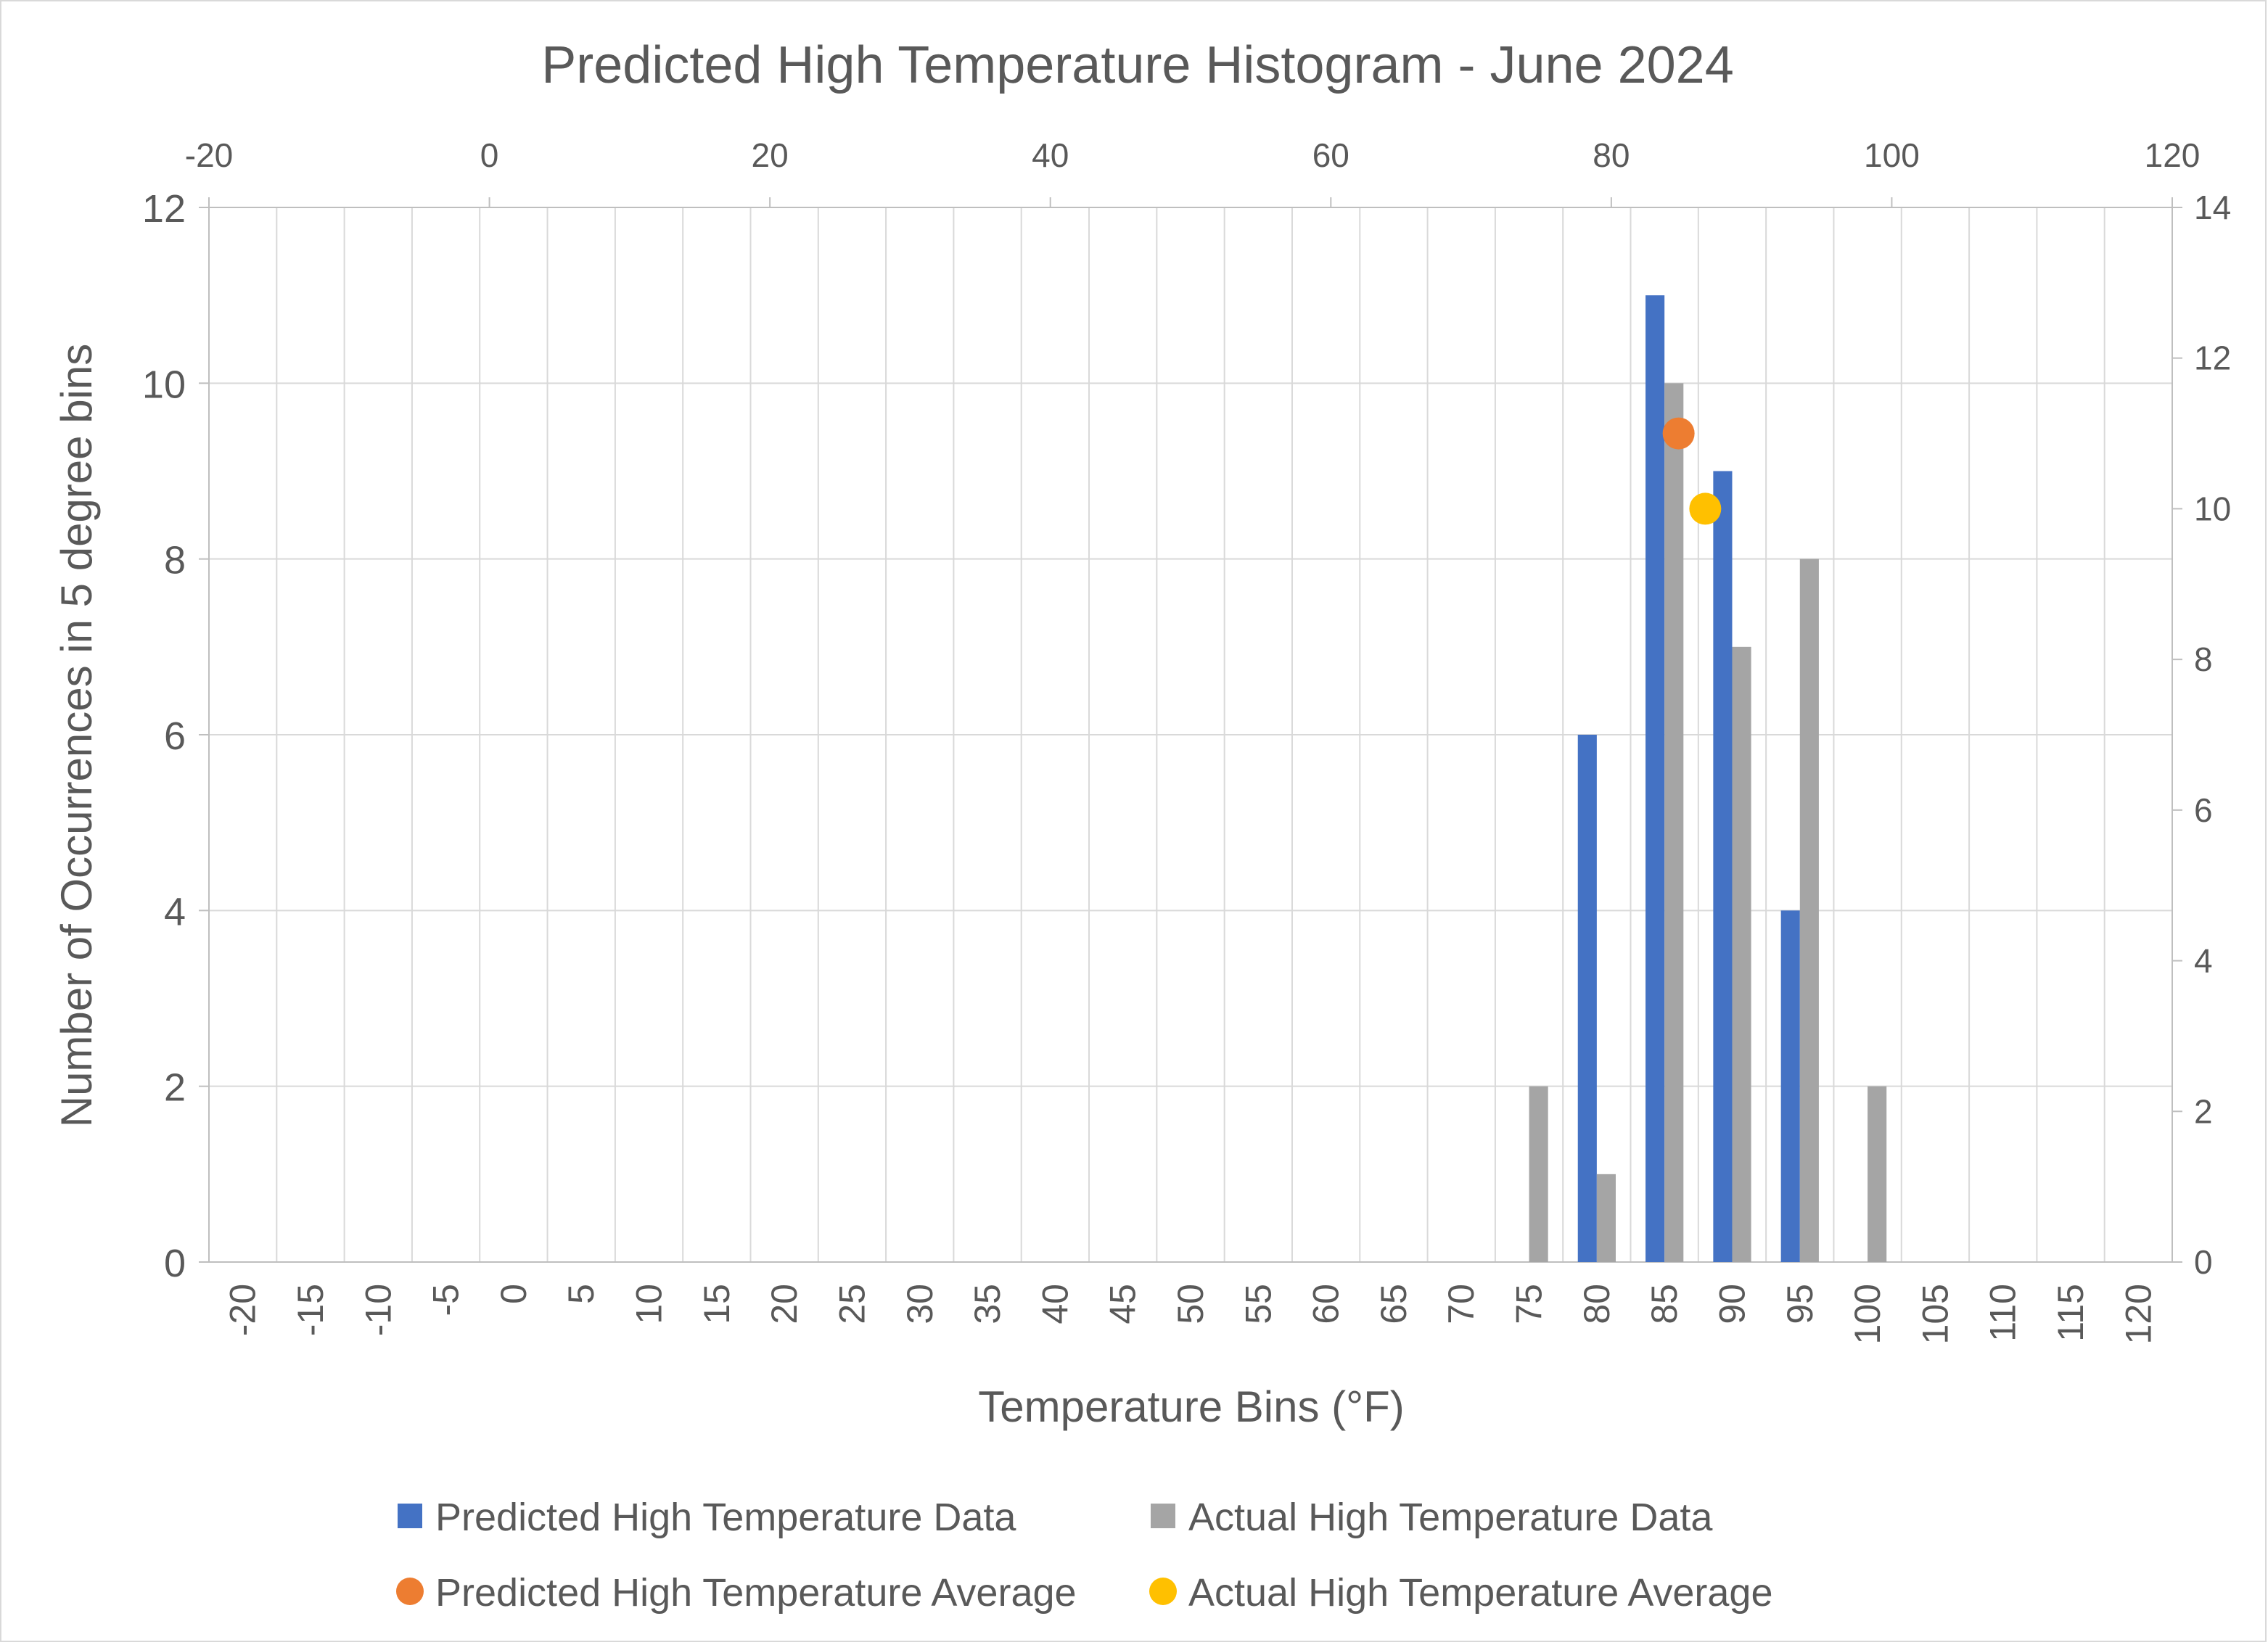  Describe the element at coordinates (649, 1304) in the screenshot. I see `x-category-label: 10` at that location.